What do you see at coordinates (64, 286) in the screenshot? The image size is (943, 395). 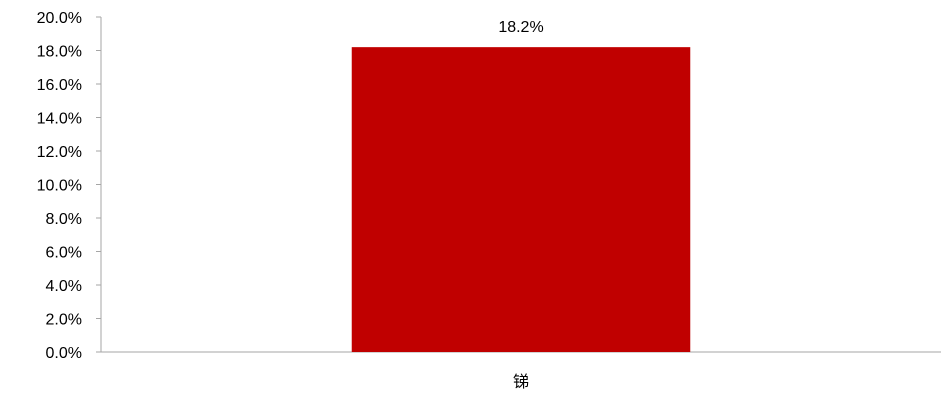 I see `y-tick-label: 4.0%` at bounding box center [64, 286].